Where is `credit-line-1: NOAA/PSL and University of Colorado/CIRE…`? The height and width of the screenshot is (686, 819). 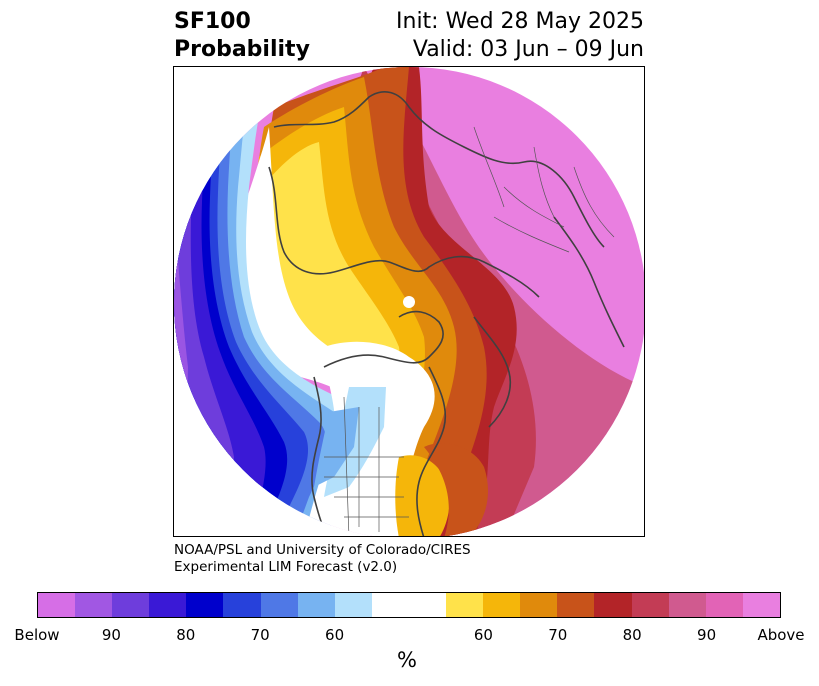
credit-line-1: NOAA/PSL and University of Colorado/CIRE… is located at coordinates (322, 550).